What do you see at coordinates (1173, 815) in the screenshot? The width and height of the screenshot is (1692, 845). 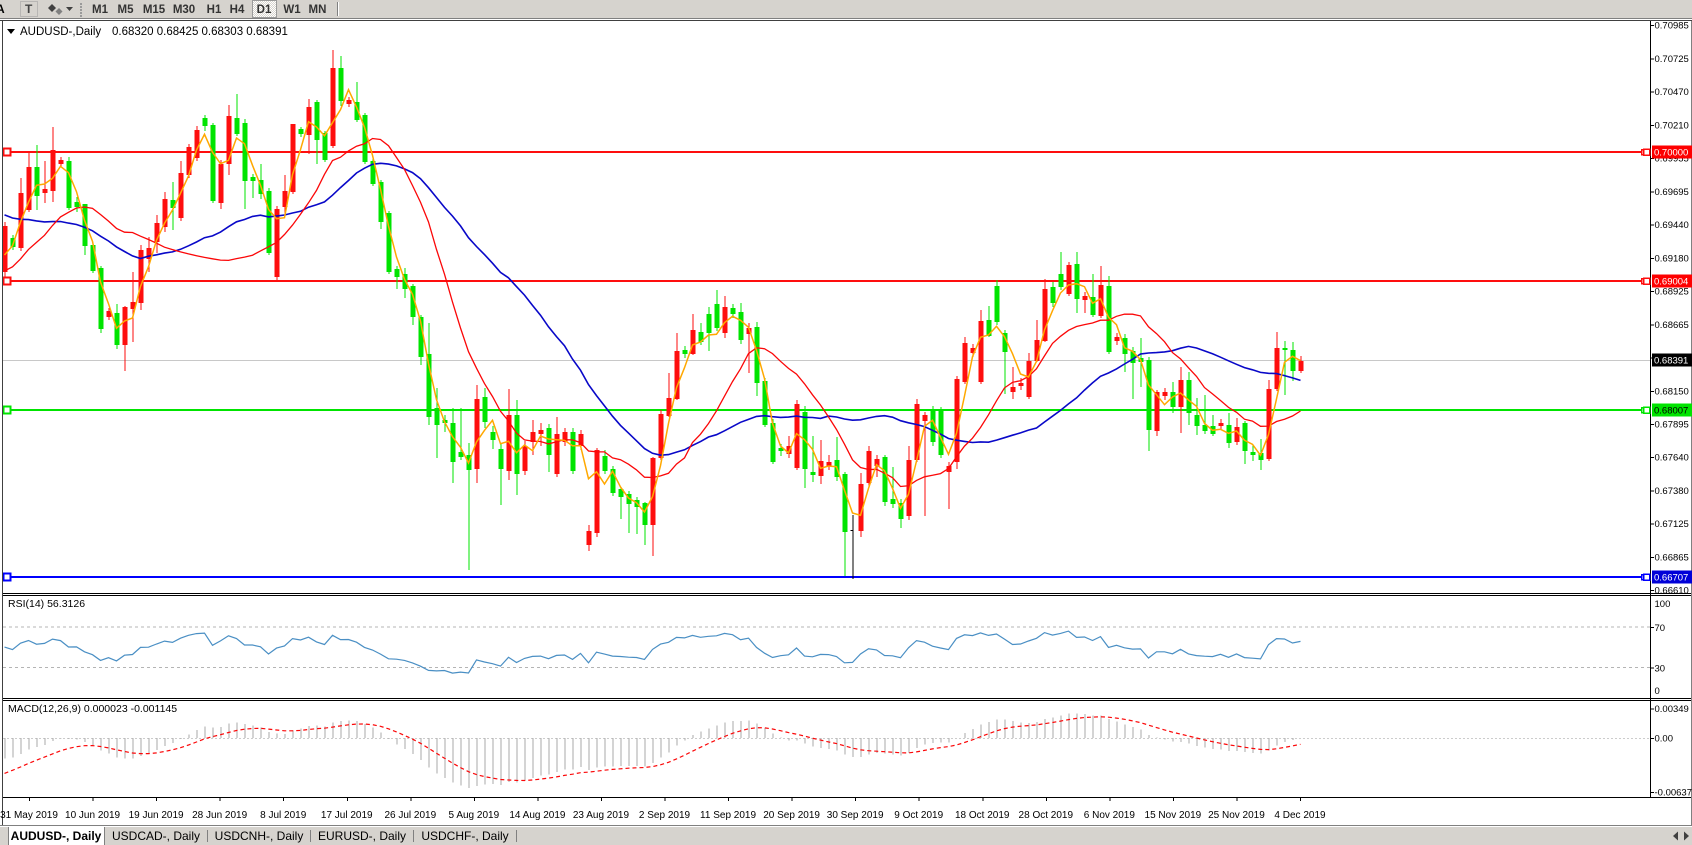 I see `svg-text: 15 Nov 2019` at bounding box center [1173, 815].